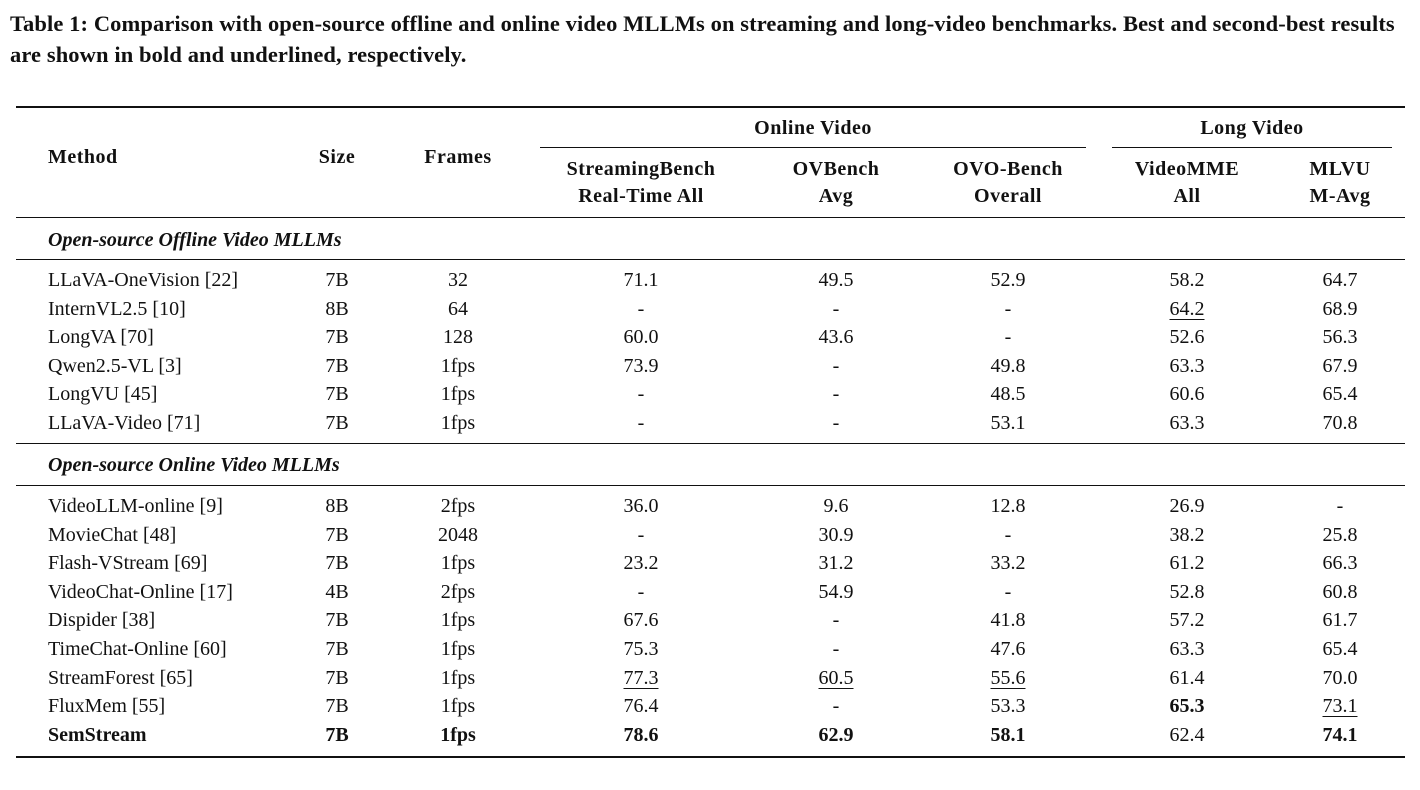  What do you see at coordinates (458, 506) in the screenshot?
I see `frames-value: 2fps` at bounding box center [458, 506].